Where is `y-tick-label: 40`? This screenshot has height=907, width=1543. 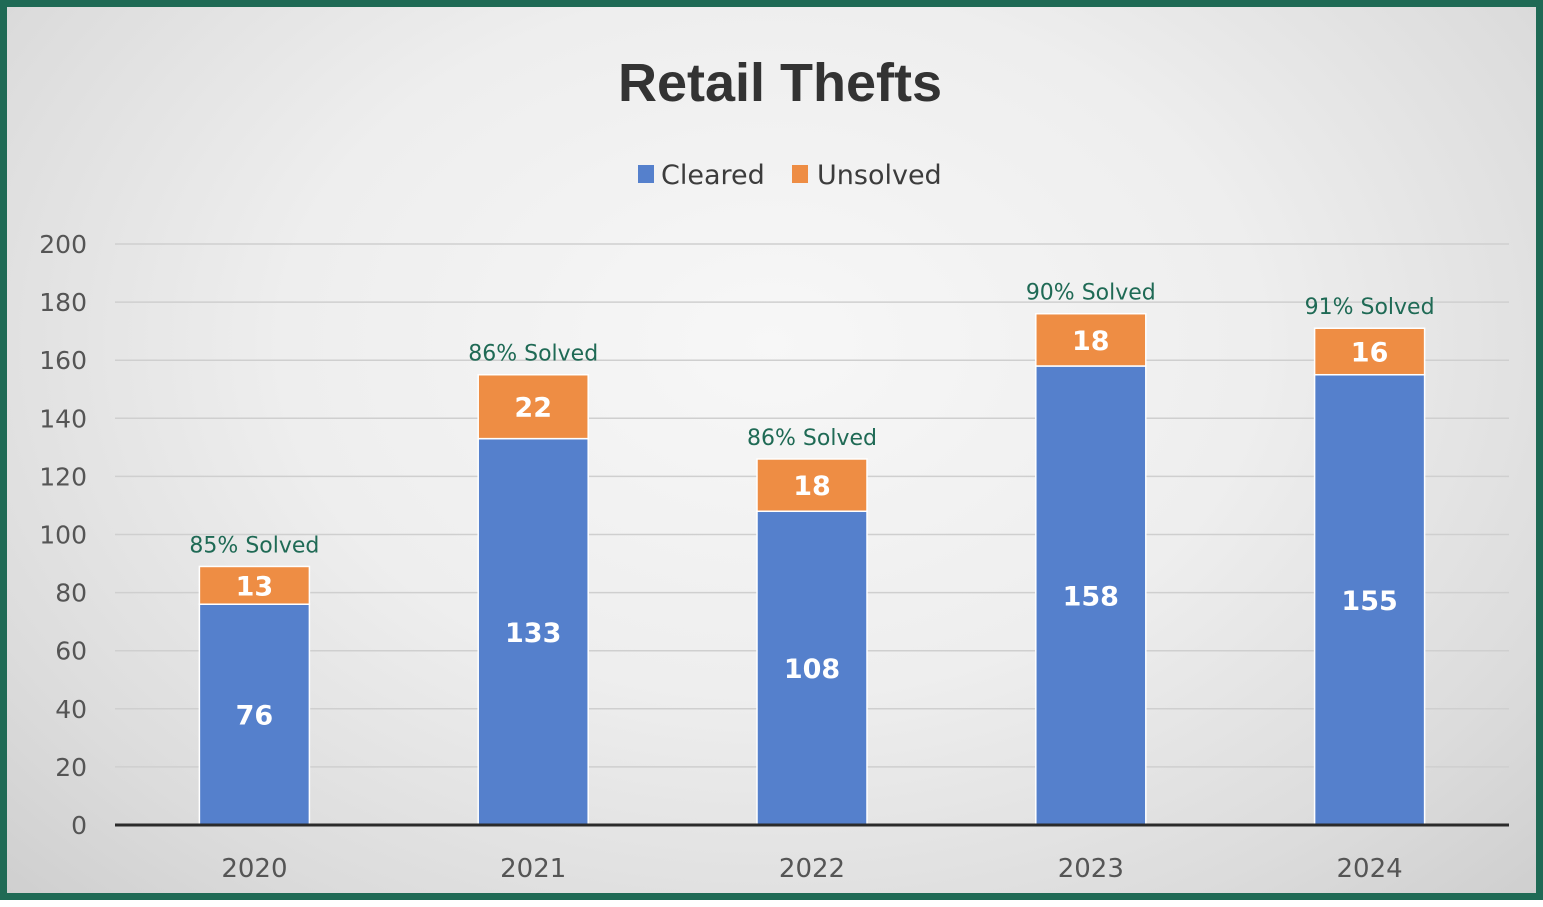 y-tick-label: 40 is located at coordinates (71, 709).